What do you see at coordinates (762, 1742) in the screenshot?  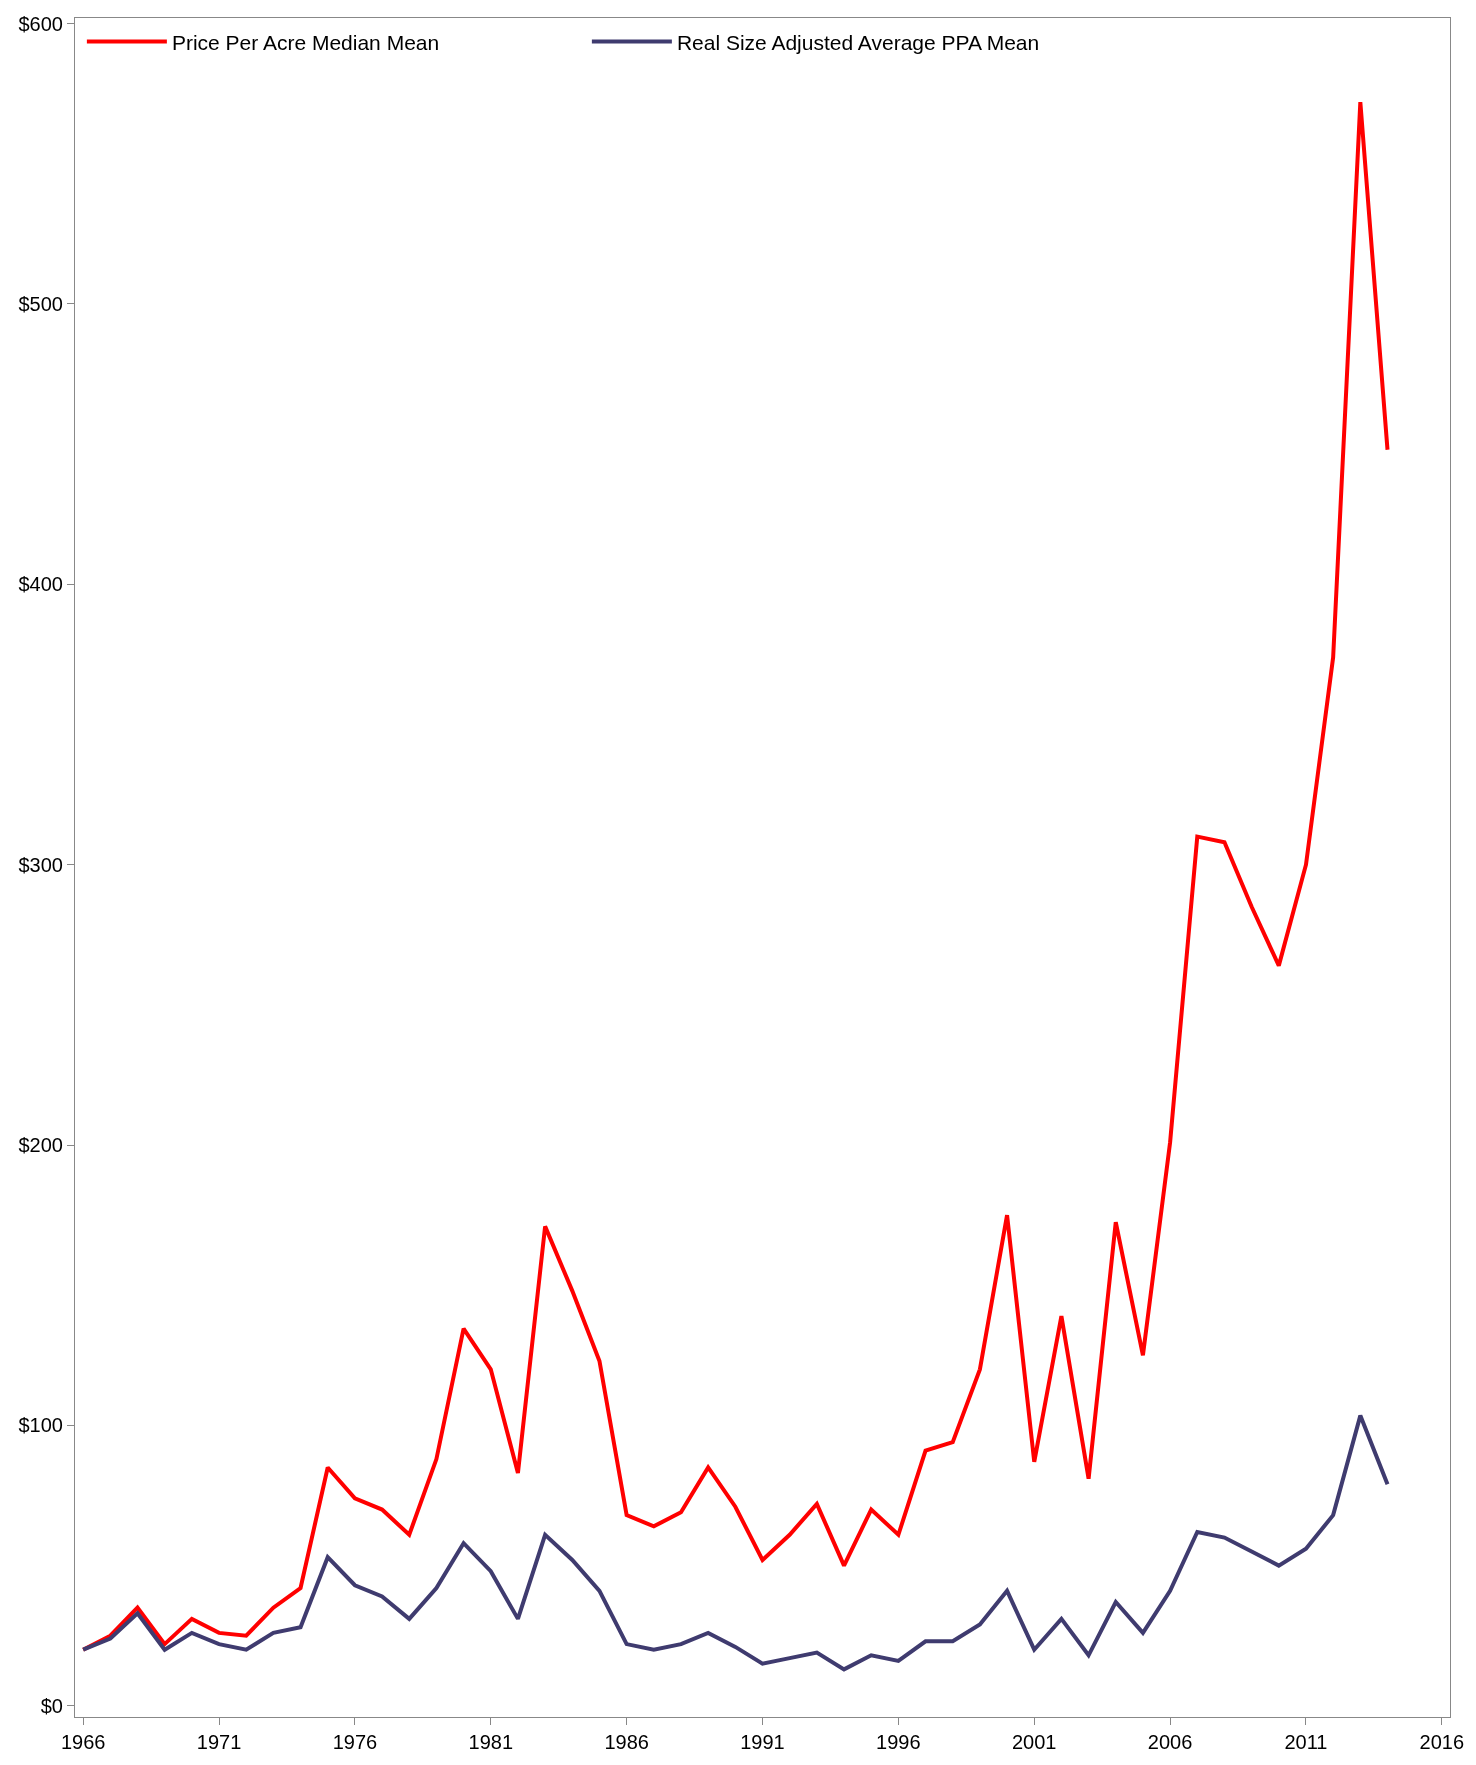 I see `x-tick-label: 1991` at bounding box center [762, 1742].